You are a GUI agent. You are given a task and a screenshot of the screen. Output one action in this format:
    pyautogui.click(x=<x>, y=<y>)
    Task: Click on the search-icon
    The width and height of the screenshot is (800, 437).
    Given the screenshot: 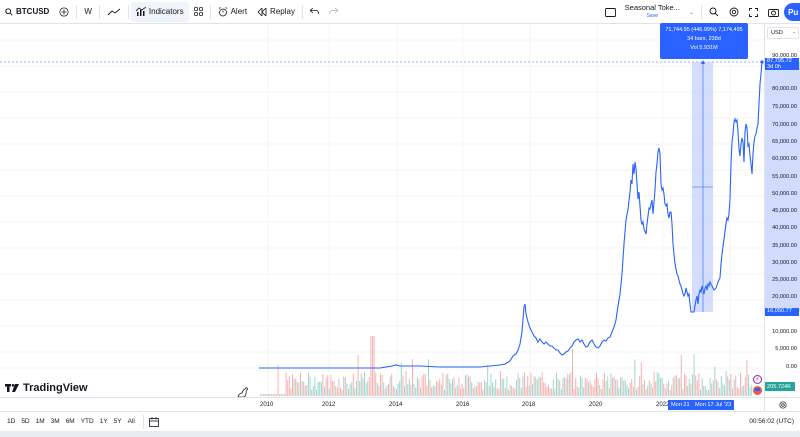 What is the action you would take?
    pyautogui.click(x=9, y=11)
    